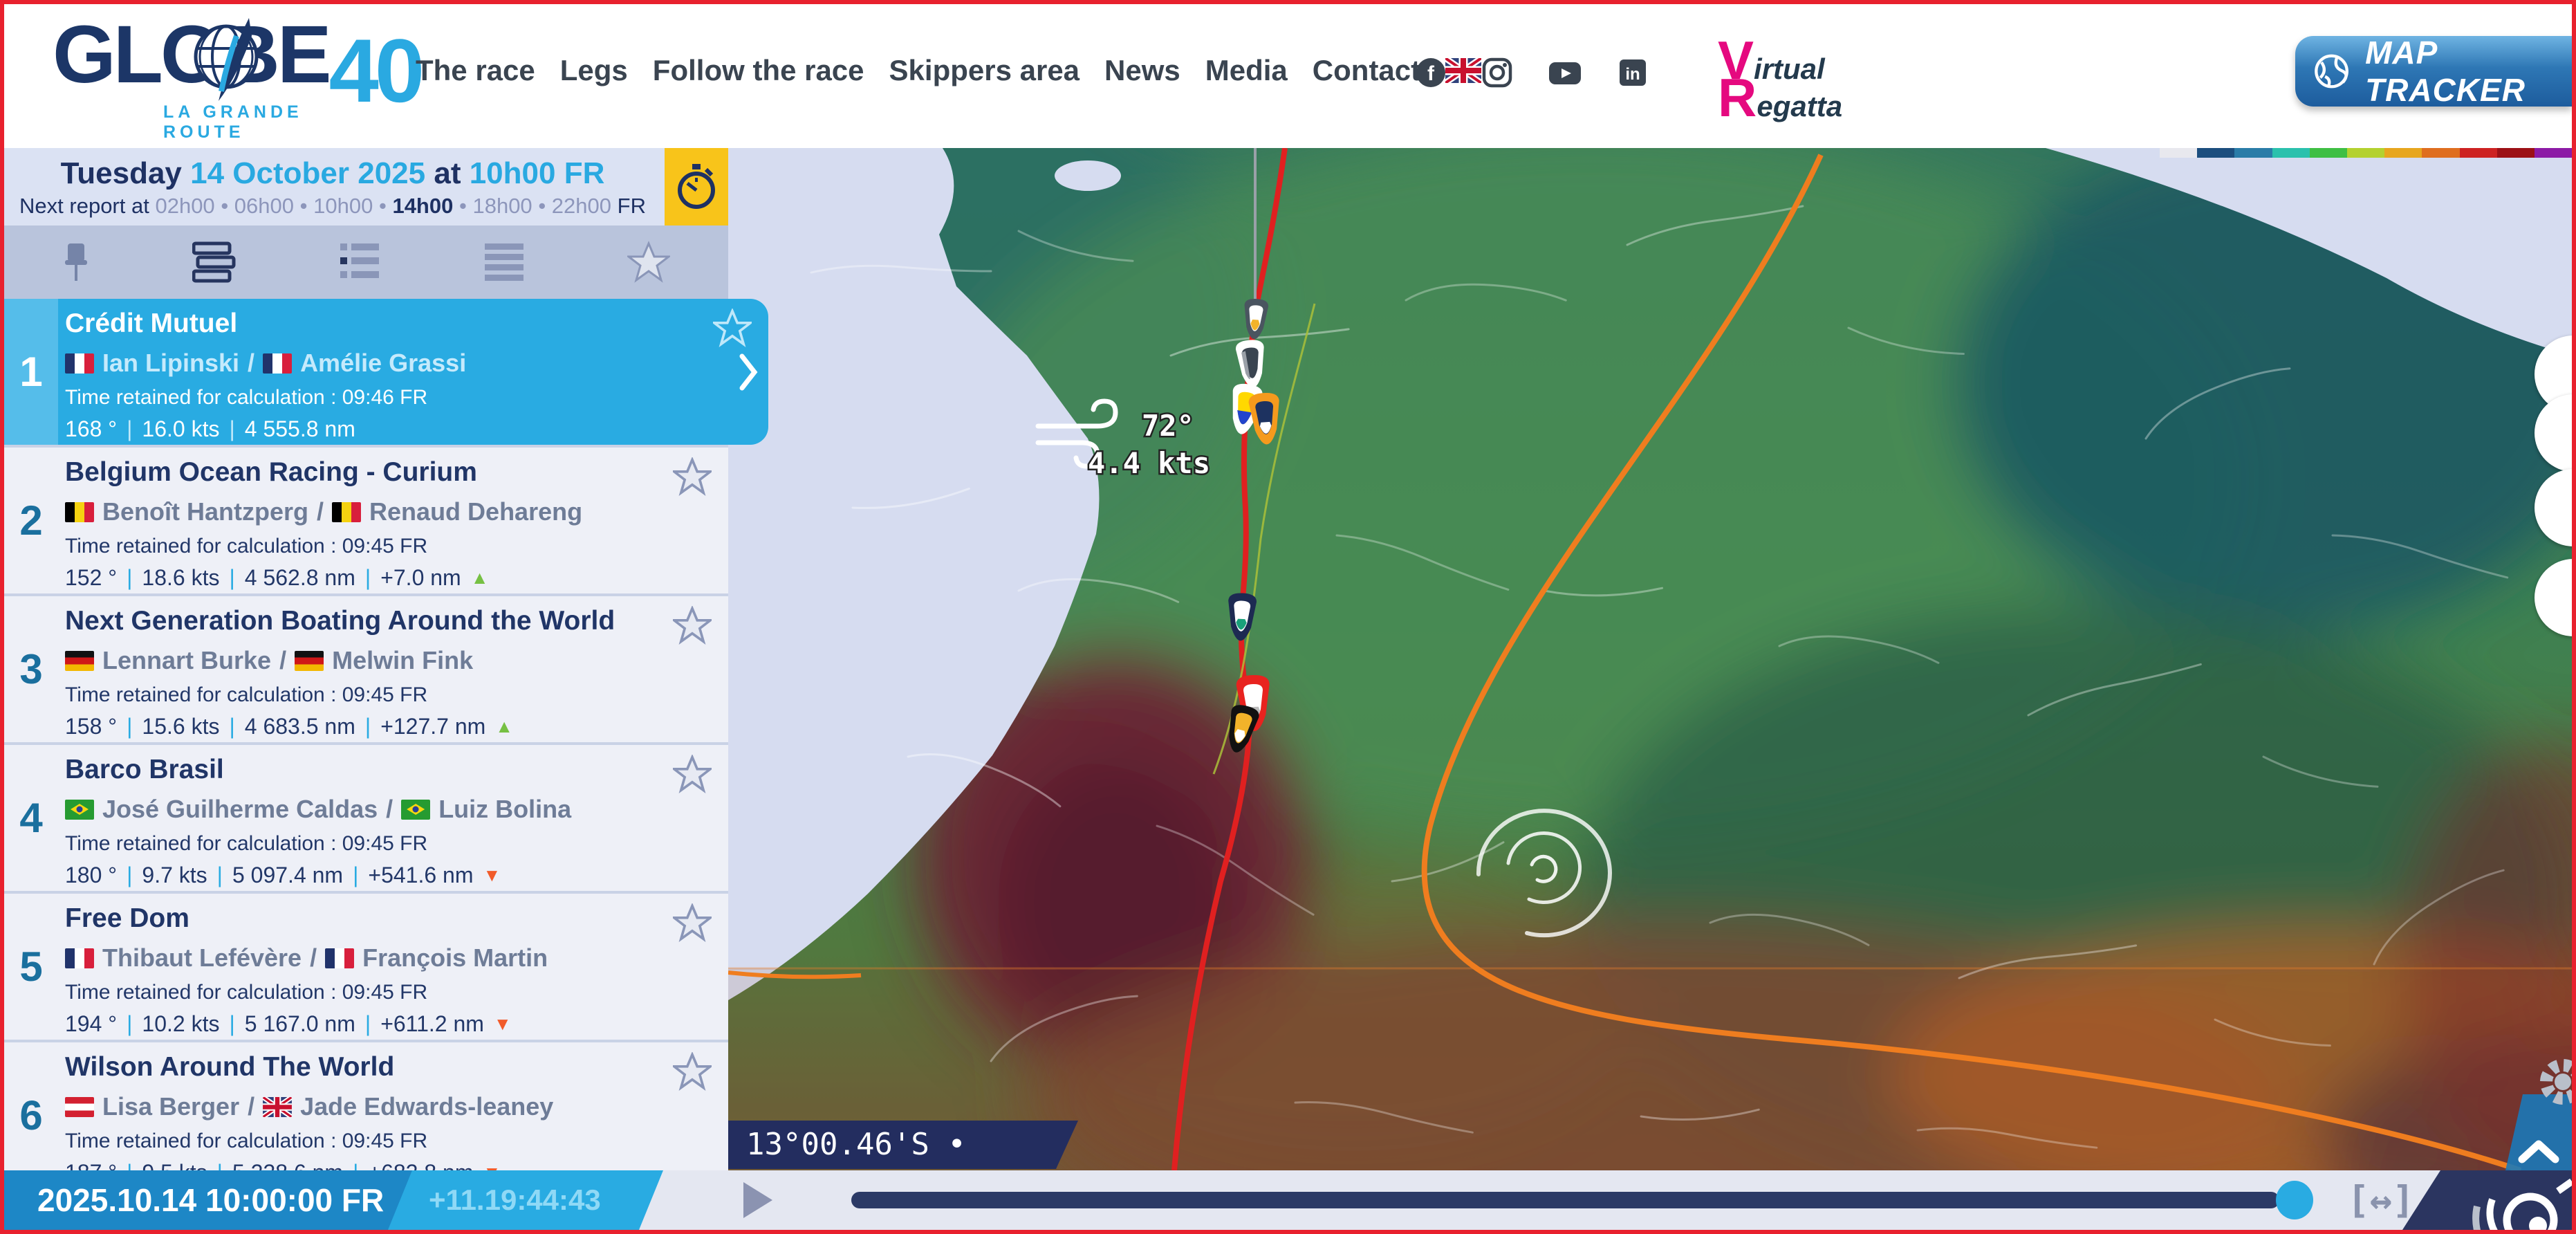  Describe the element at coordinates (1252, 527) in the screenshot. I see `boat-markers` at that location.